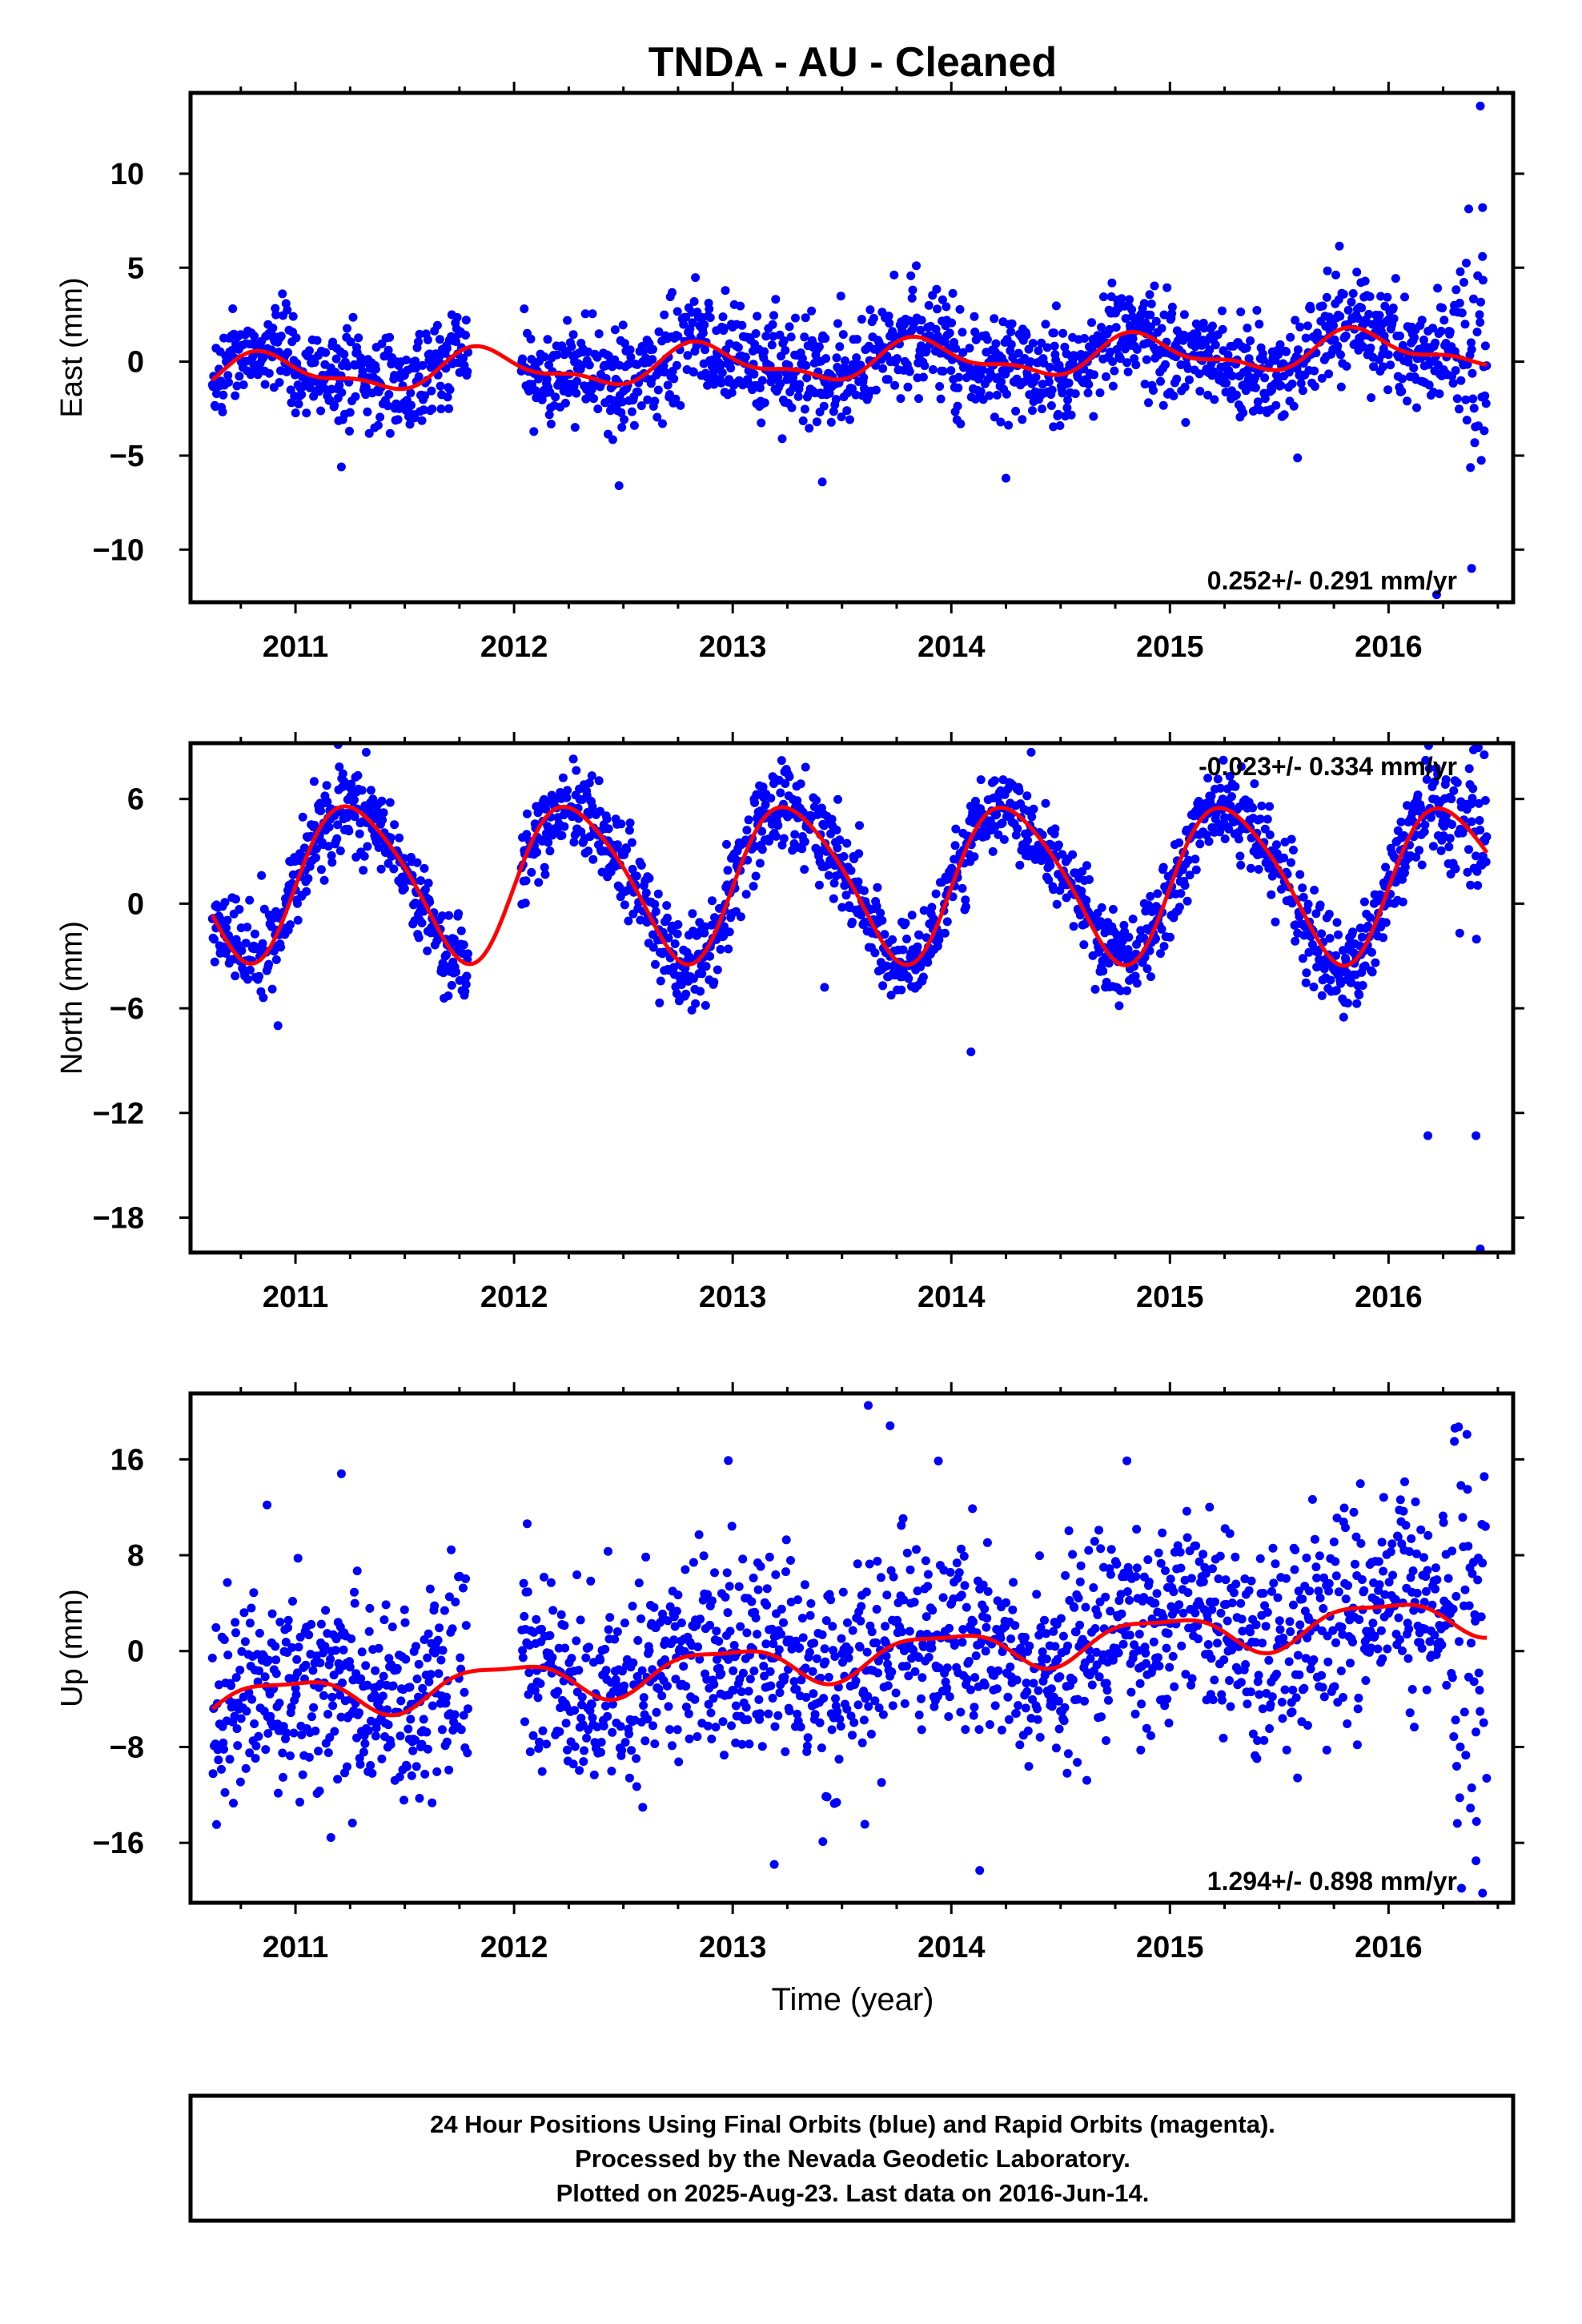 The height and width of the screenshot is (2324, 1582). I want to click on y-tick-label: 0, so click(135, 904).